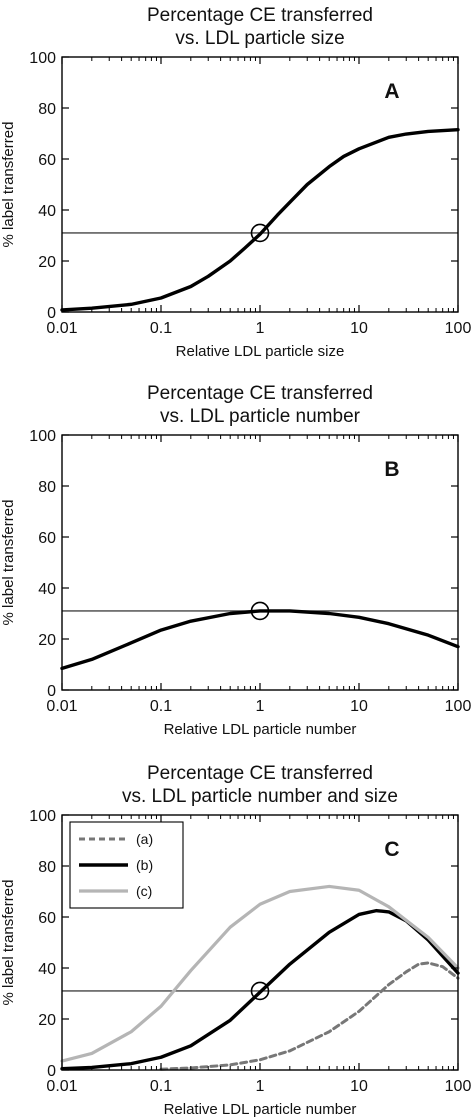  What do you see at coordinates (391, 849) in the screenshot?
I see `panel-label: C` at bounding box center [391, 849].